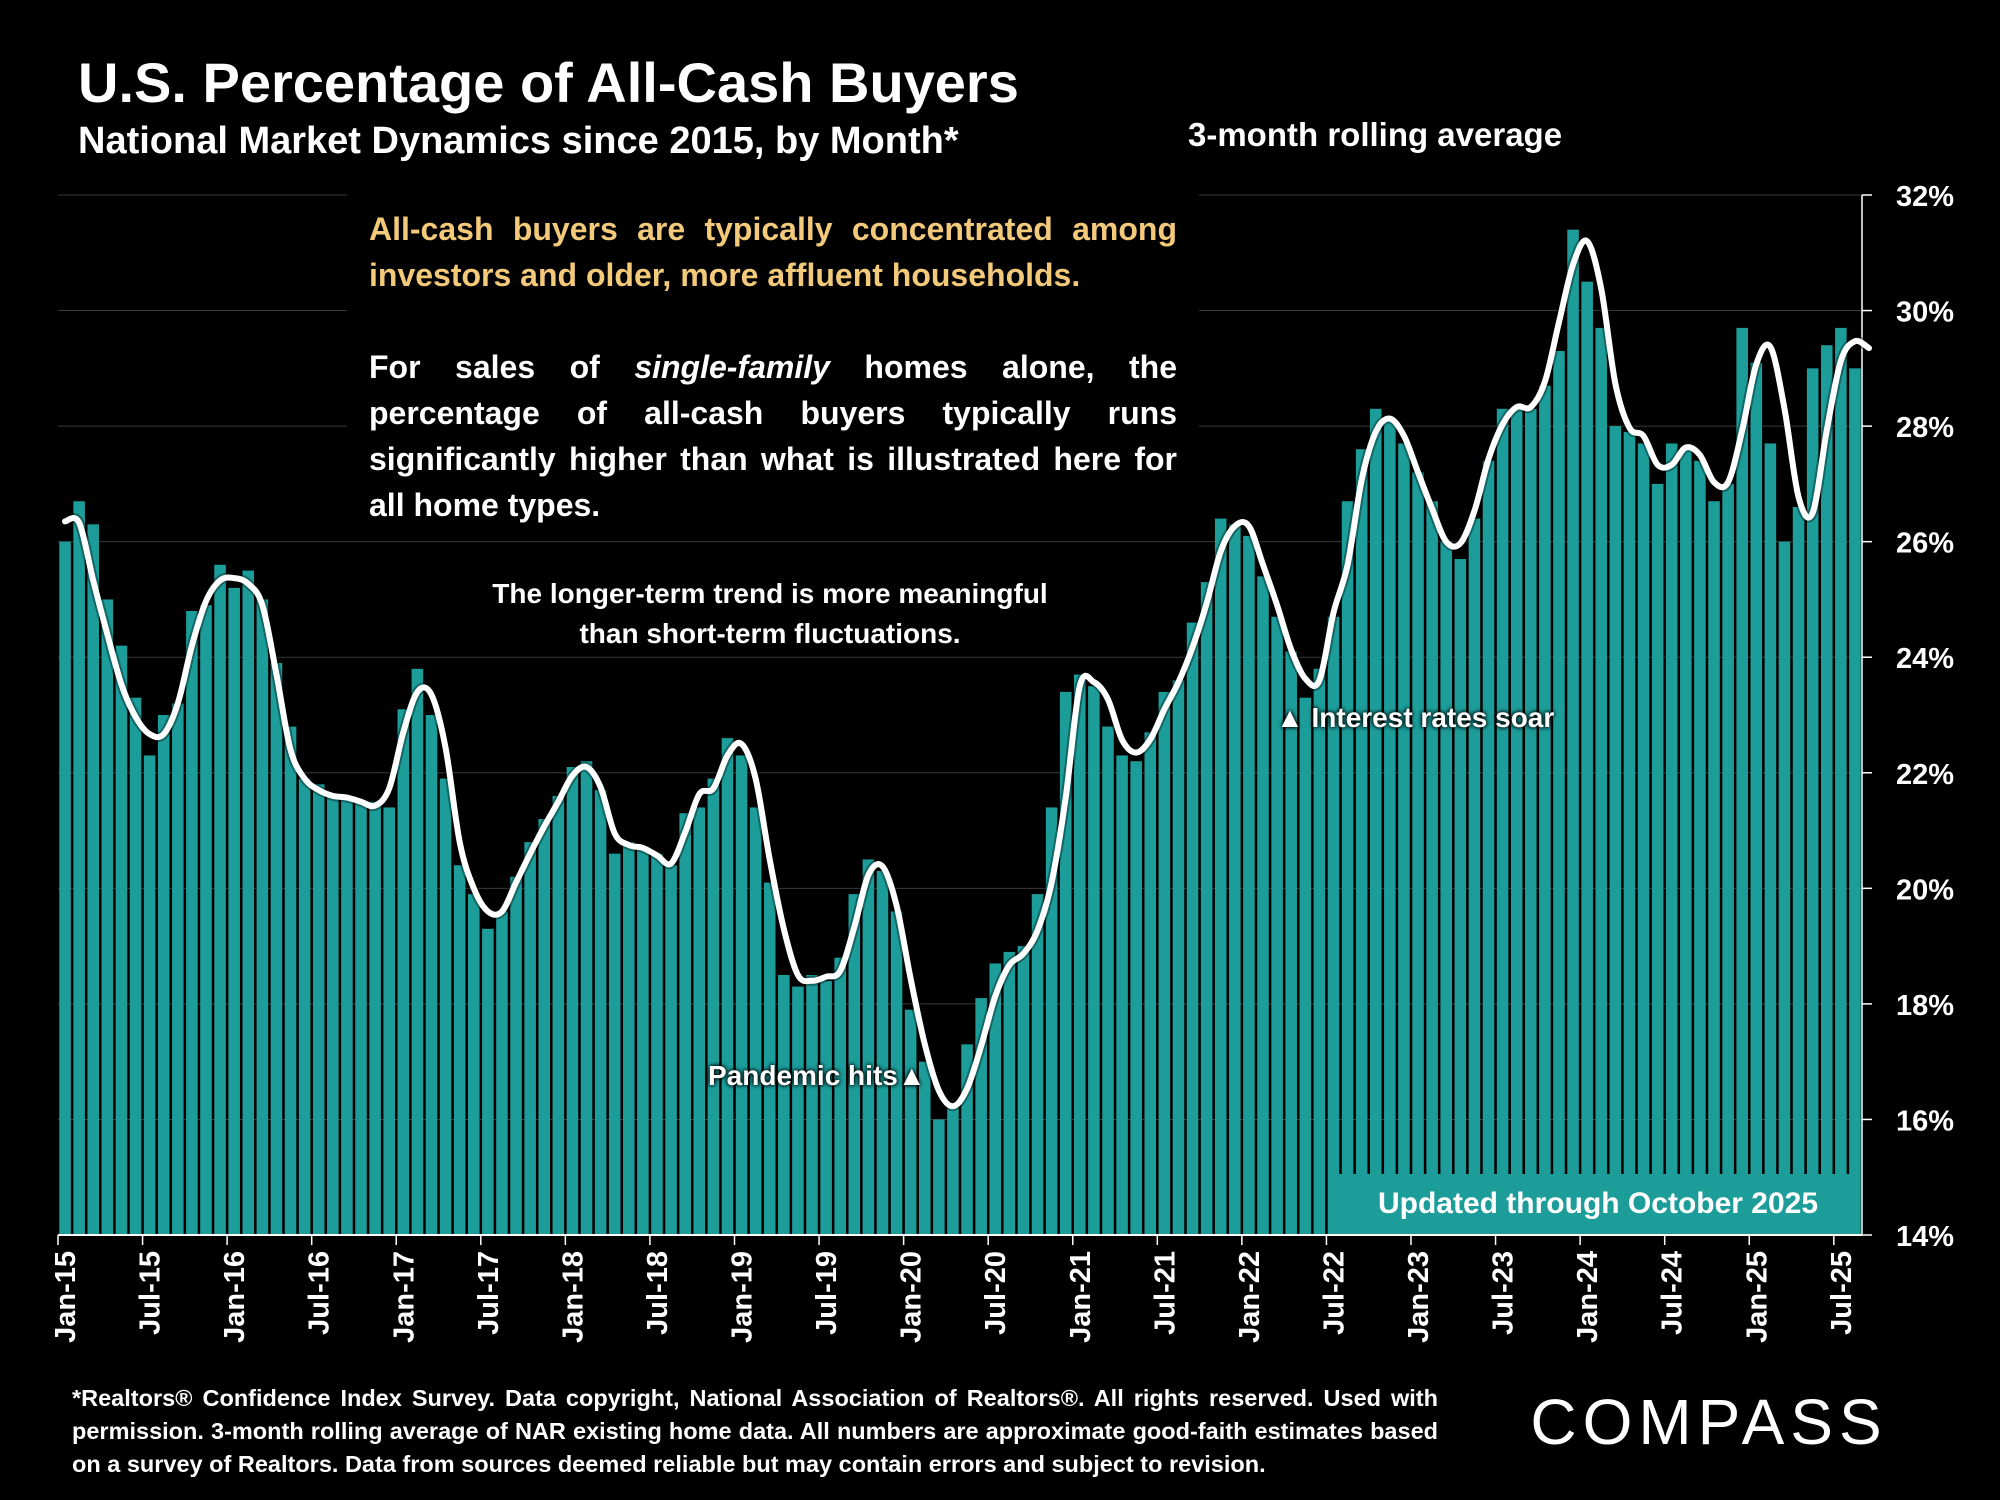 This screenshot has width=2000, height=1500. Describe the element at coordinates (1705, 1422) in the screenshot. I see `compass-logo: COMPASS` at that location.